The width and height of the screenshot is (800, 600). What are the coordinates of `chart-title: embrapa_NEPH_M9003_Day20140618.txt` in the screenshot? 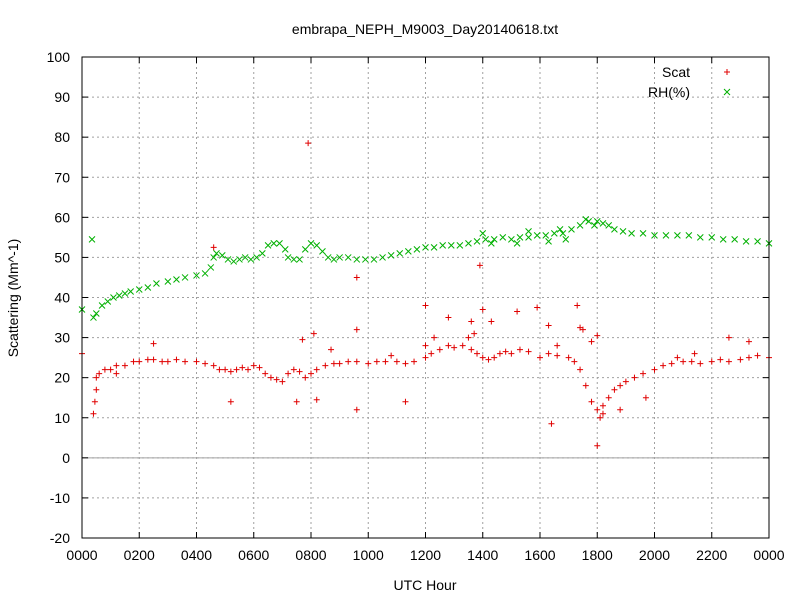 It's located at (425, 29).